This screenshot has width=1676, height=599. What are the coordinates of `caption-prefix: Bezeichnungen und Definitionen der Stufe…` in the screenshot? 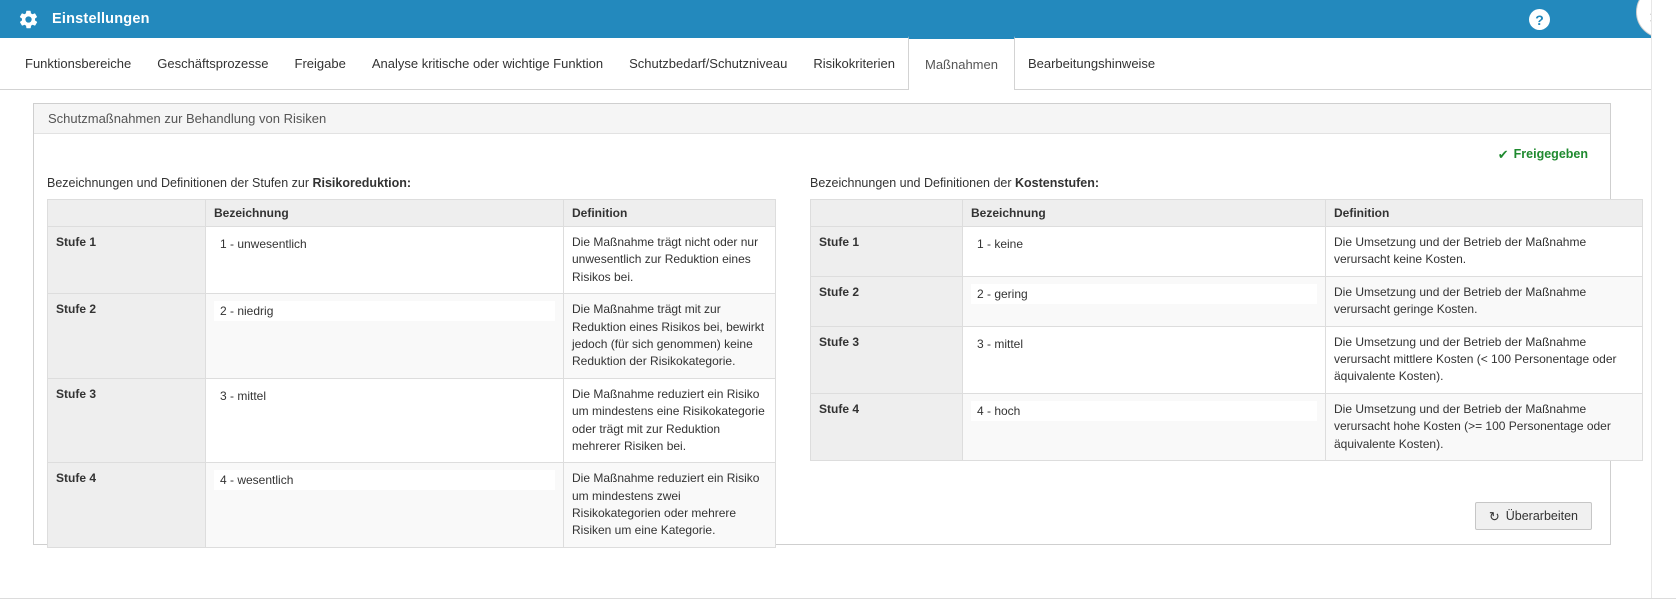 It's located at (180, 183).